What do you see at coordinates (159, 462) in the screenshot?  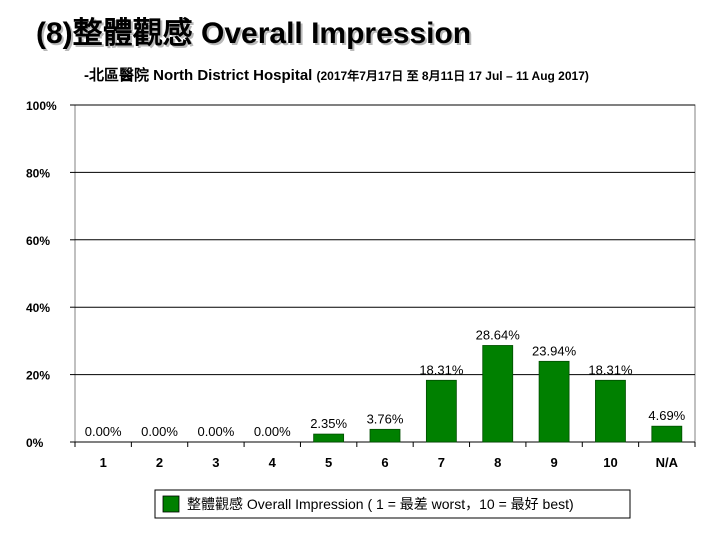 I see `x-tick-label: 2` at bounding box center [159, 462].